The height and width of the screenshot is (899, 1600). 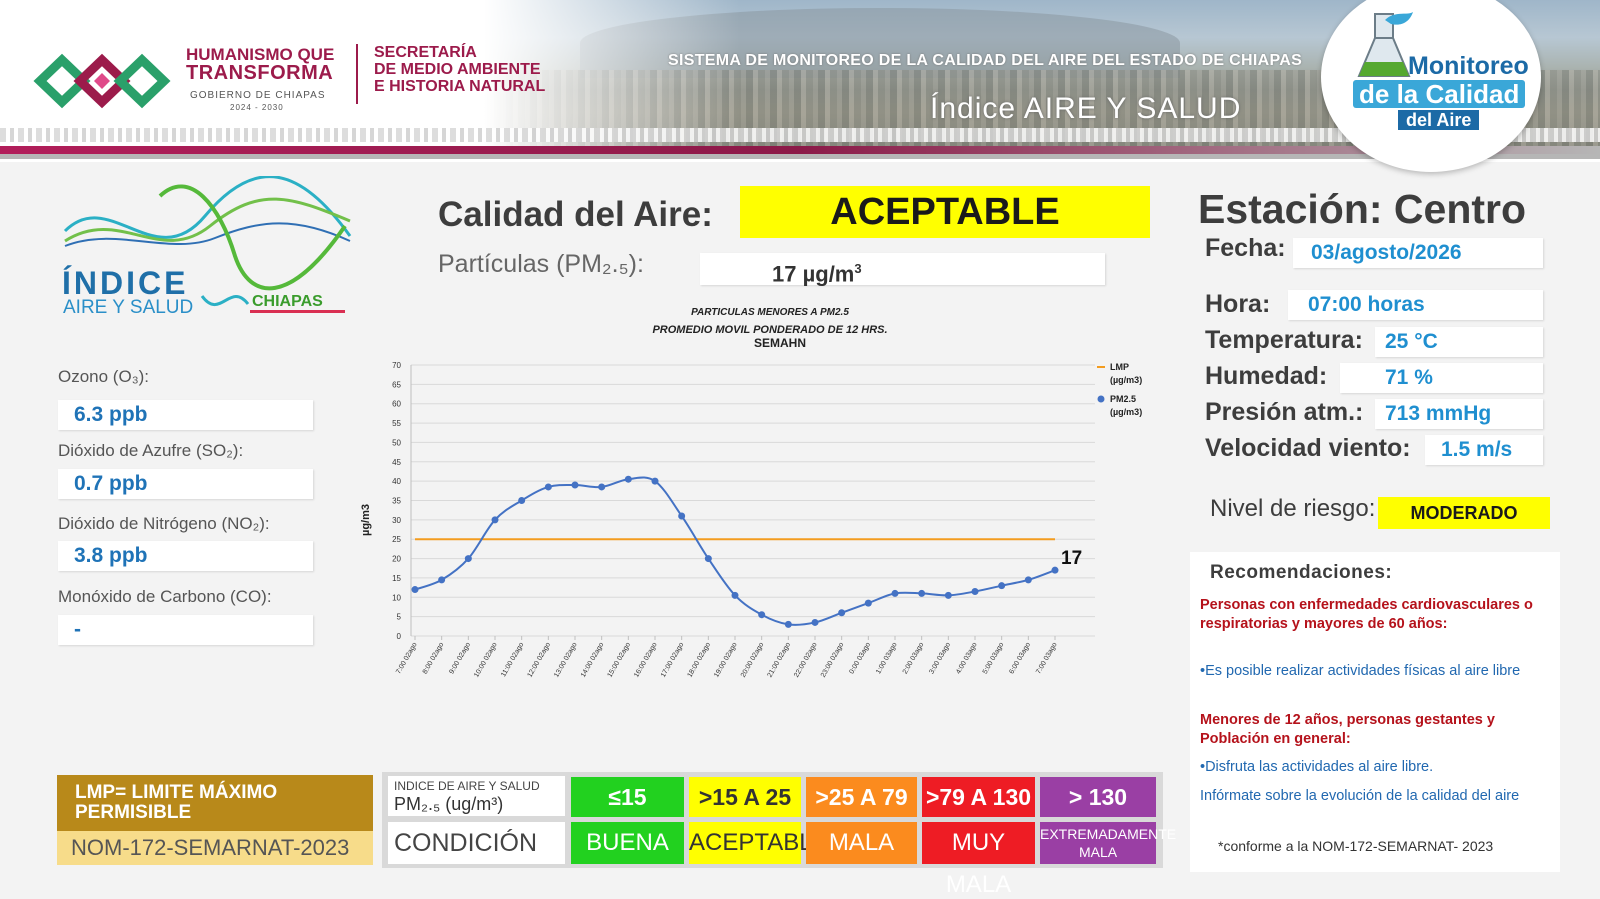 I want to click on last-value-label: 17, so click(x=1071, y=558).